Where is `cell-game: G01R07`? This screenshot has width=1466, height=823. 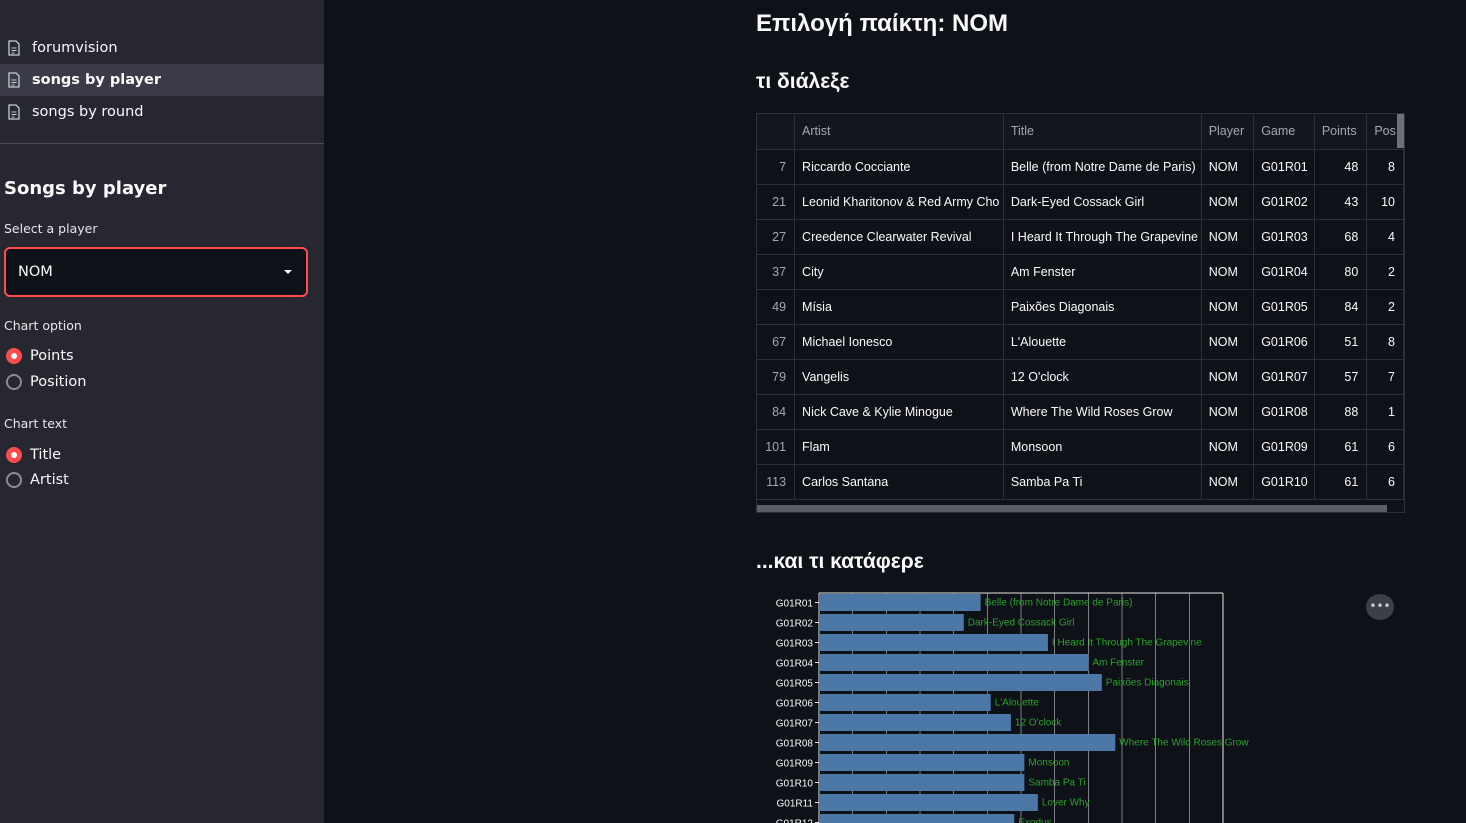
cell-game: G01R07 is located at coordinates (1284, 377).